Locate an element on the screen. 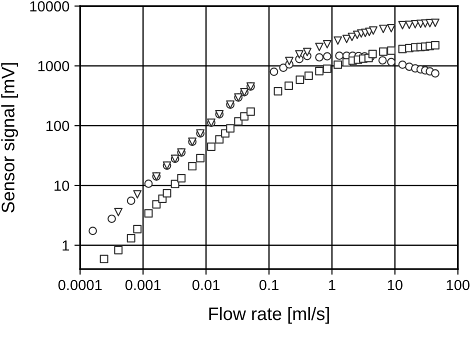  x-tick-label: 0.0001 is located at coordinates (80, 285).